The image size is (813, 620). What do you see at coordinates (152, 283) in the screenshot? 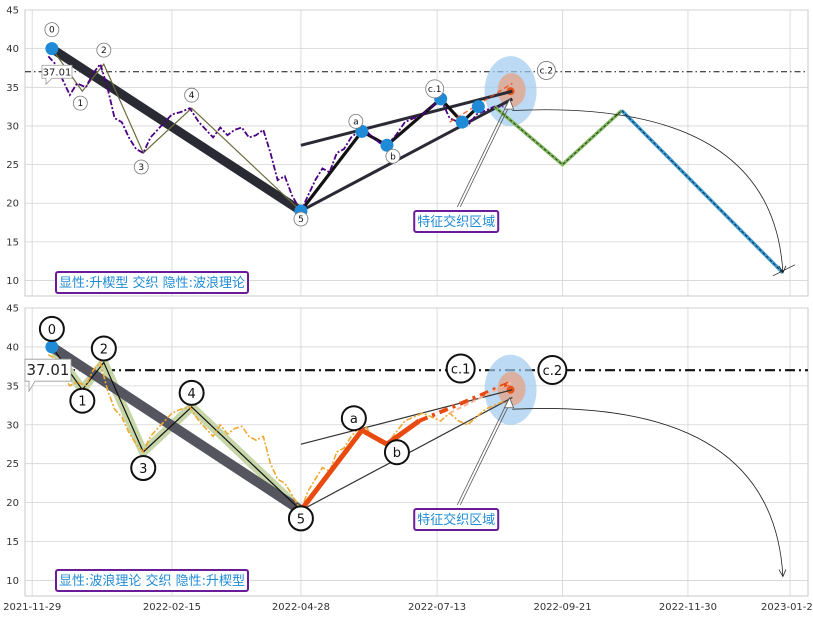
I see `panel-label: 显性:升楔型 交织 隐性:波浪理论` at bounding box center [152, 283].